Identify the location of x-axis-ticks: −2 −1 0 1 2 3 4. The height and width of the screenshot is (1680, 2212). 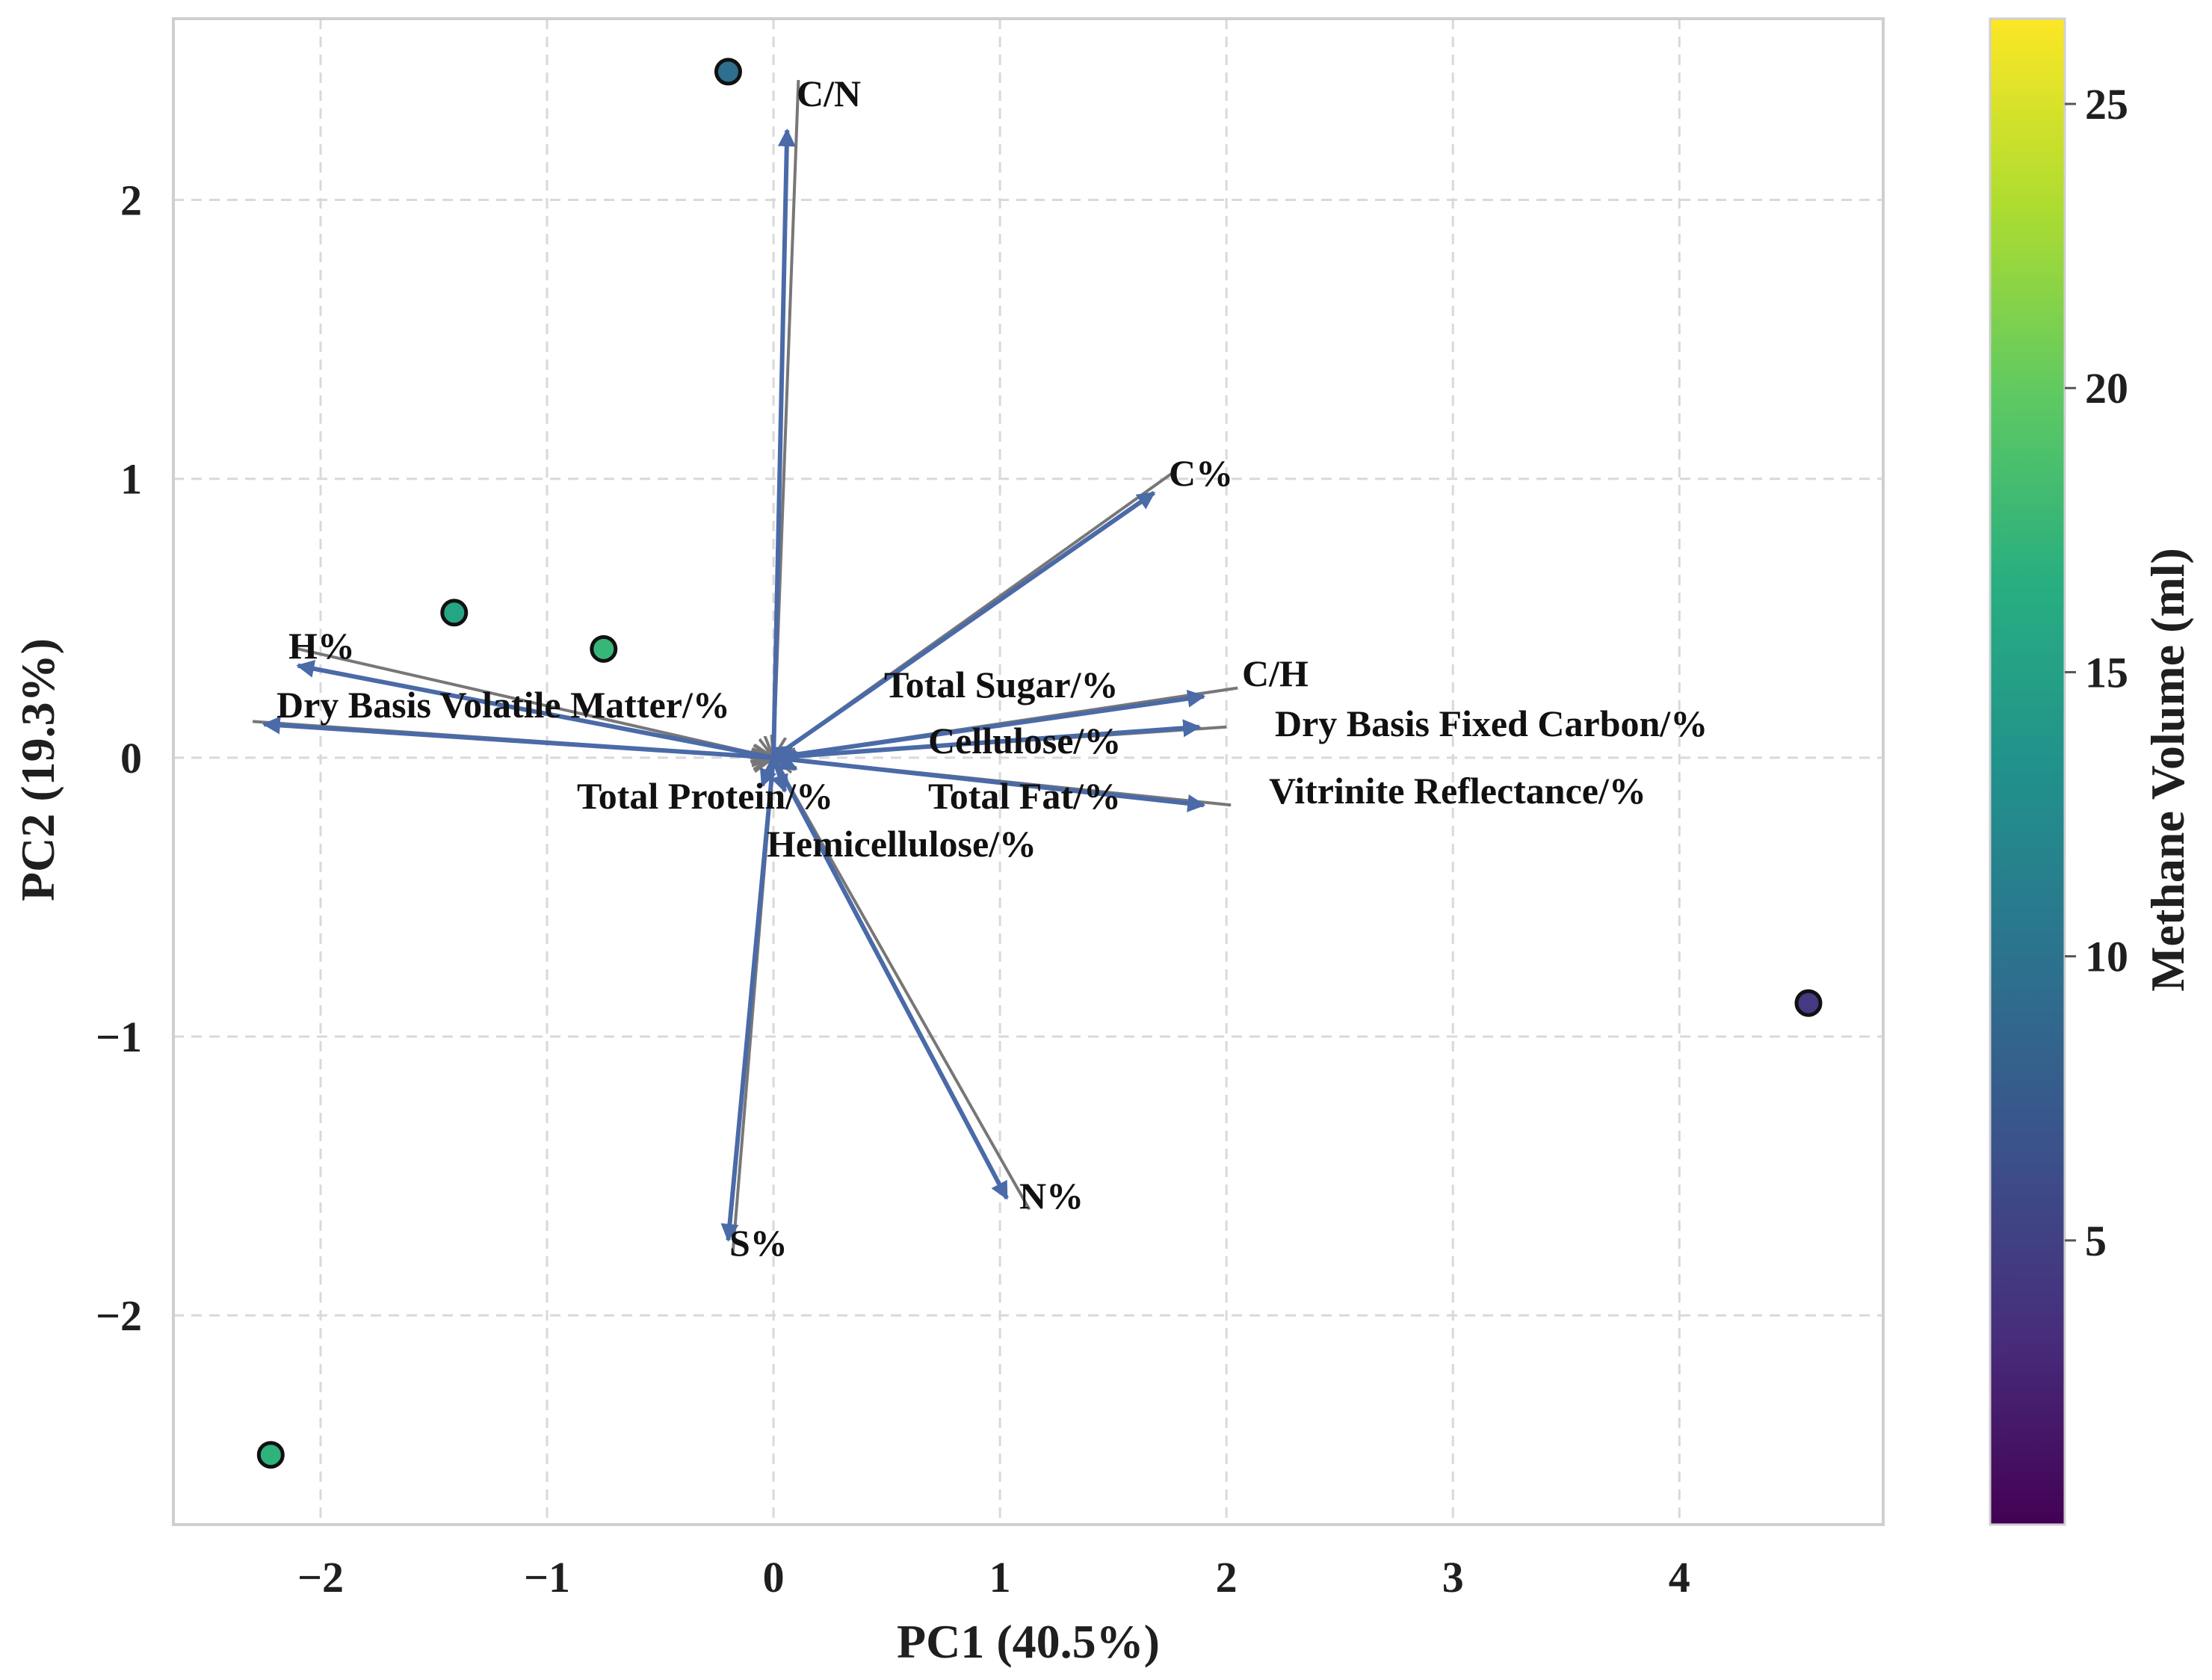
(993, 1577).